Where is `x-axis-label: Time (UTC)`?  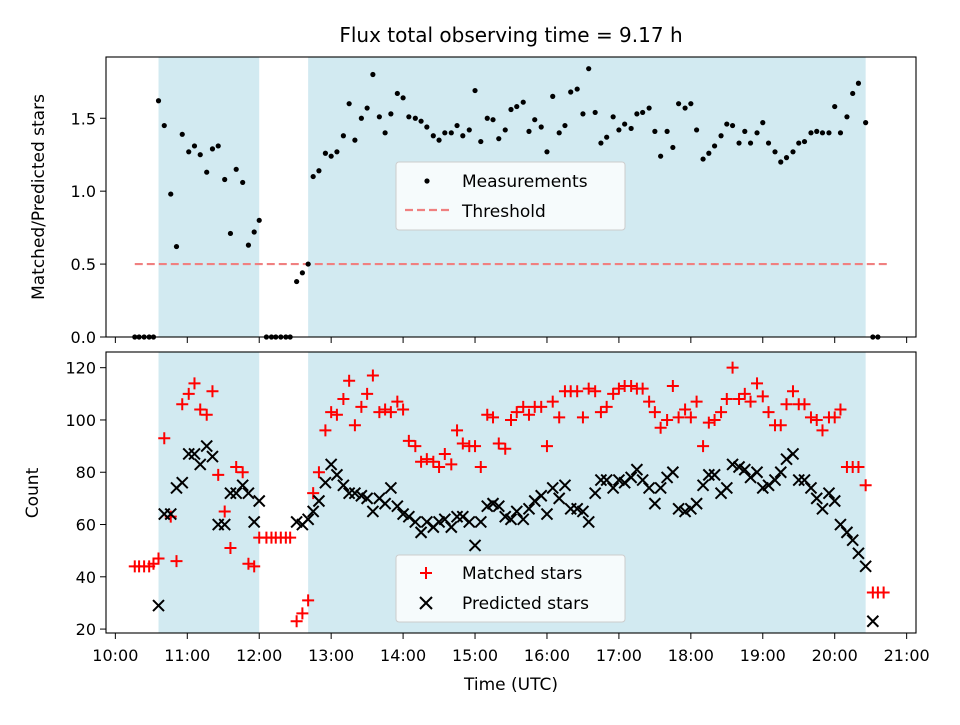 x-axis-label: Time (UTC) is located at coordinates (510, 685).